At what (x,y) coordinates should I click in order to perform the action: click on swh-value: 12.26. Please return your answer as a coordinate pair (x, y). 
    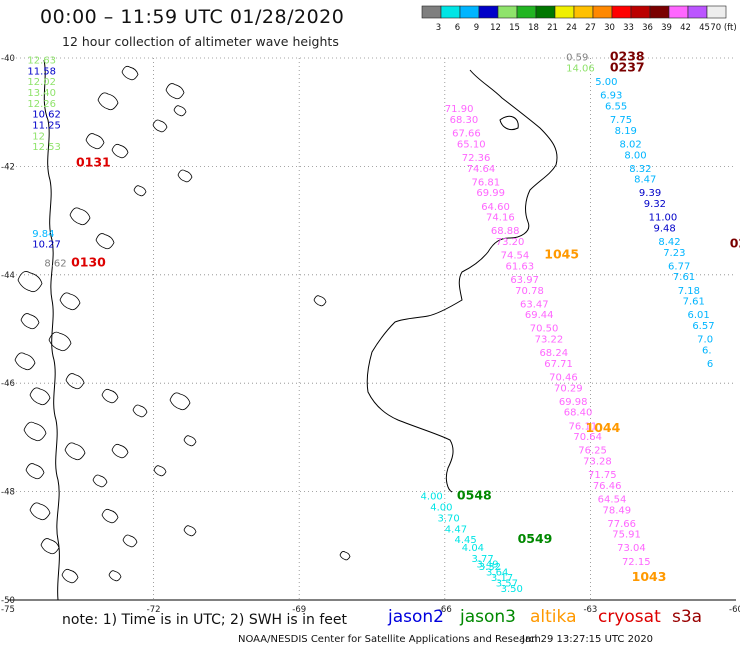
    Looking at the image, I should click on (41, 104).